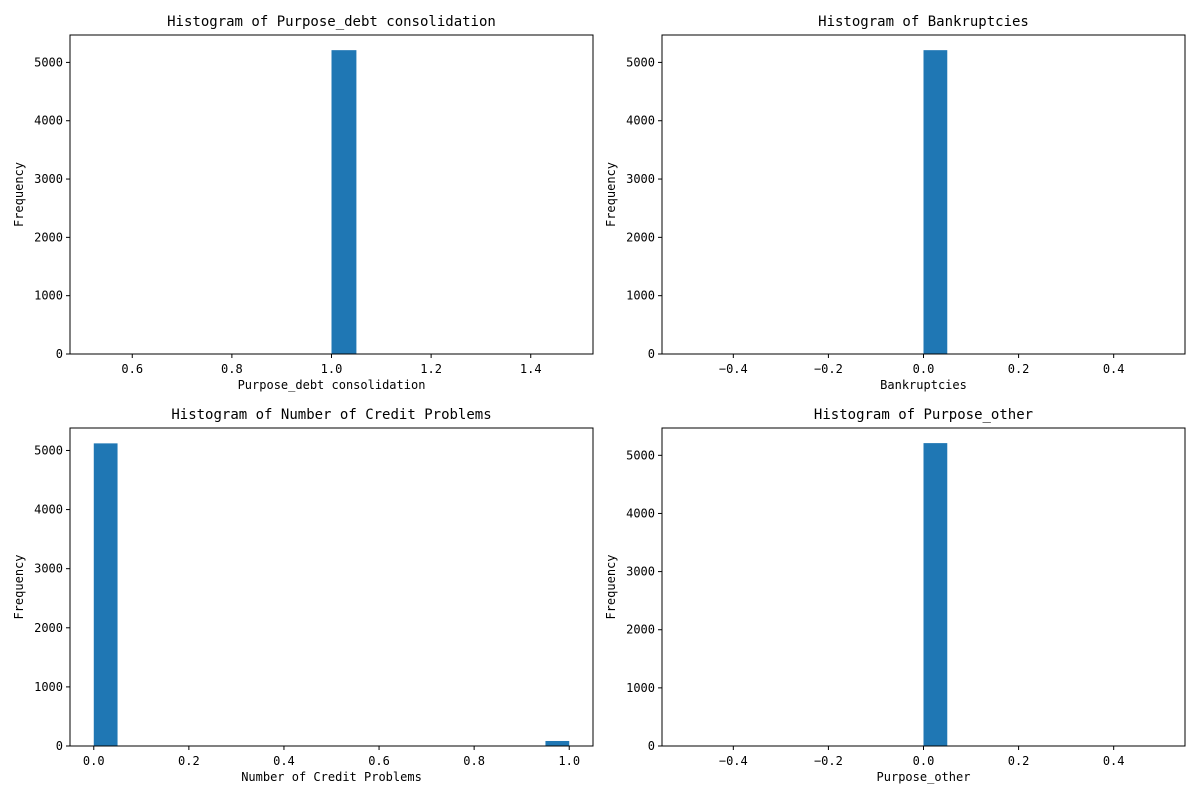 Image resolution: width=1200 pixels, height=800 pixels. What do you see at coordinates (431, 369) in the screenshot?
I see `x-tick-label: 1.2` at bounding box center [431, 369].